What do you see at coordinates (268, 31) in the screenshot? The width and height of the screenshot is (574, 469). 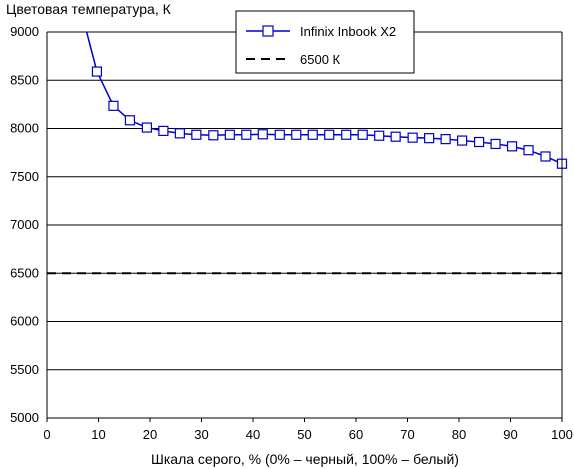 I see `legend-marker-infinix` at bounding box center [268, 31].